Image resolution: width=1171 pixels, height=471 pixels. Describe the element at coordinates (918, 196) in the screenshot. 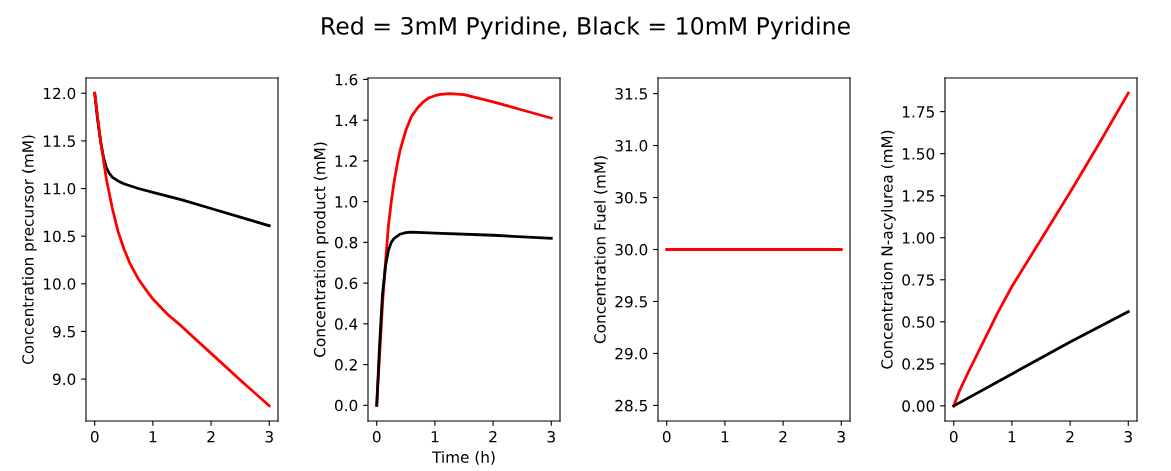

I see `y-tick-label: 1.25` at that location.